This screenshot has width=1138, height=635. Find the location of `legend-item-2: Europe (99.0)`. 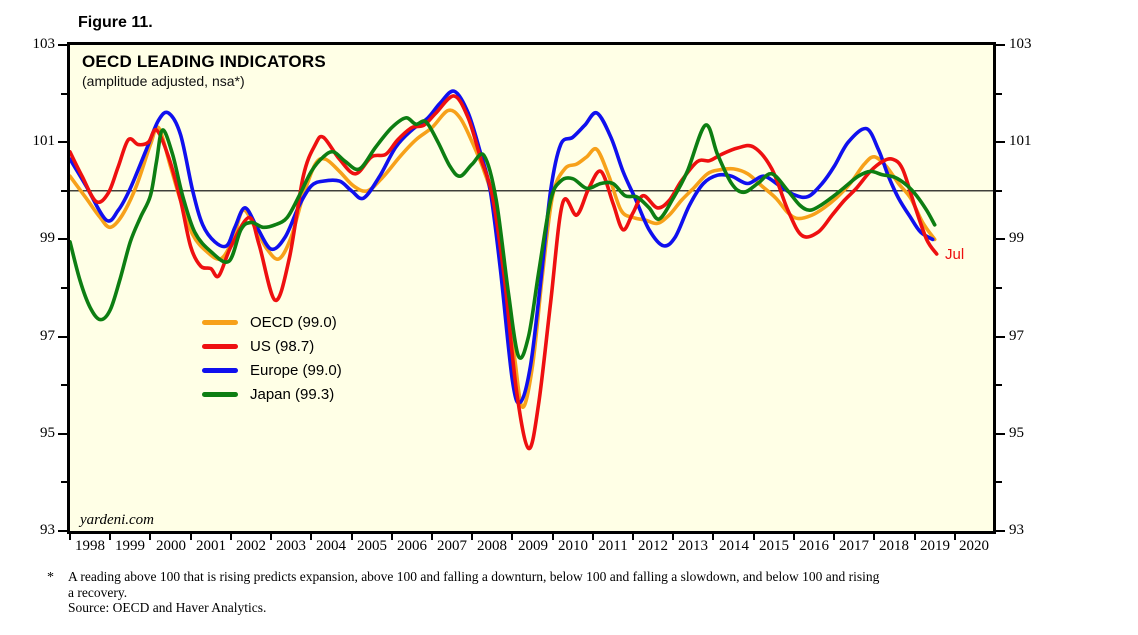

legend-item-2: Europe (99.0) is located at coordinates (272, 370).